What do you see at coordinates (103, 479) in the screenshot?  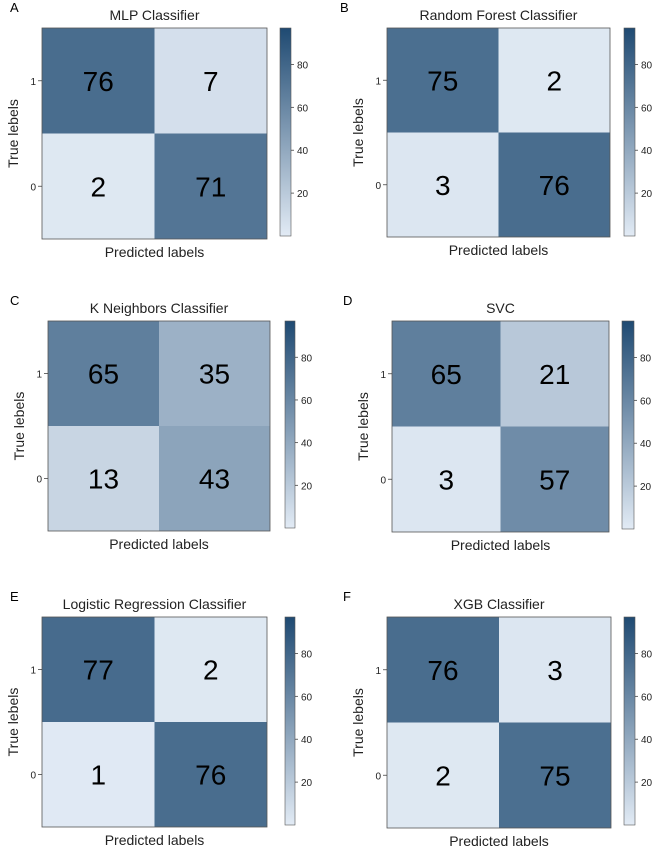 I see `cell-value-label: 13` at bounding box center [103, 479].